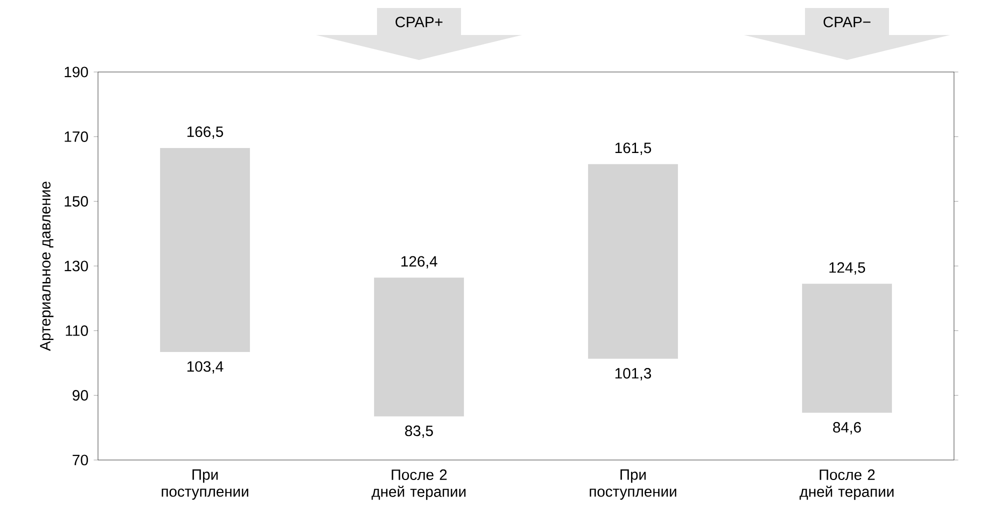 The image size is (983, 522). What do you see at coordinates (419, 432) in the screenshot?
I see `annotation: 83,5` at bounding box center [419, 432].